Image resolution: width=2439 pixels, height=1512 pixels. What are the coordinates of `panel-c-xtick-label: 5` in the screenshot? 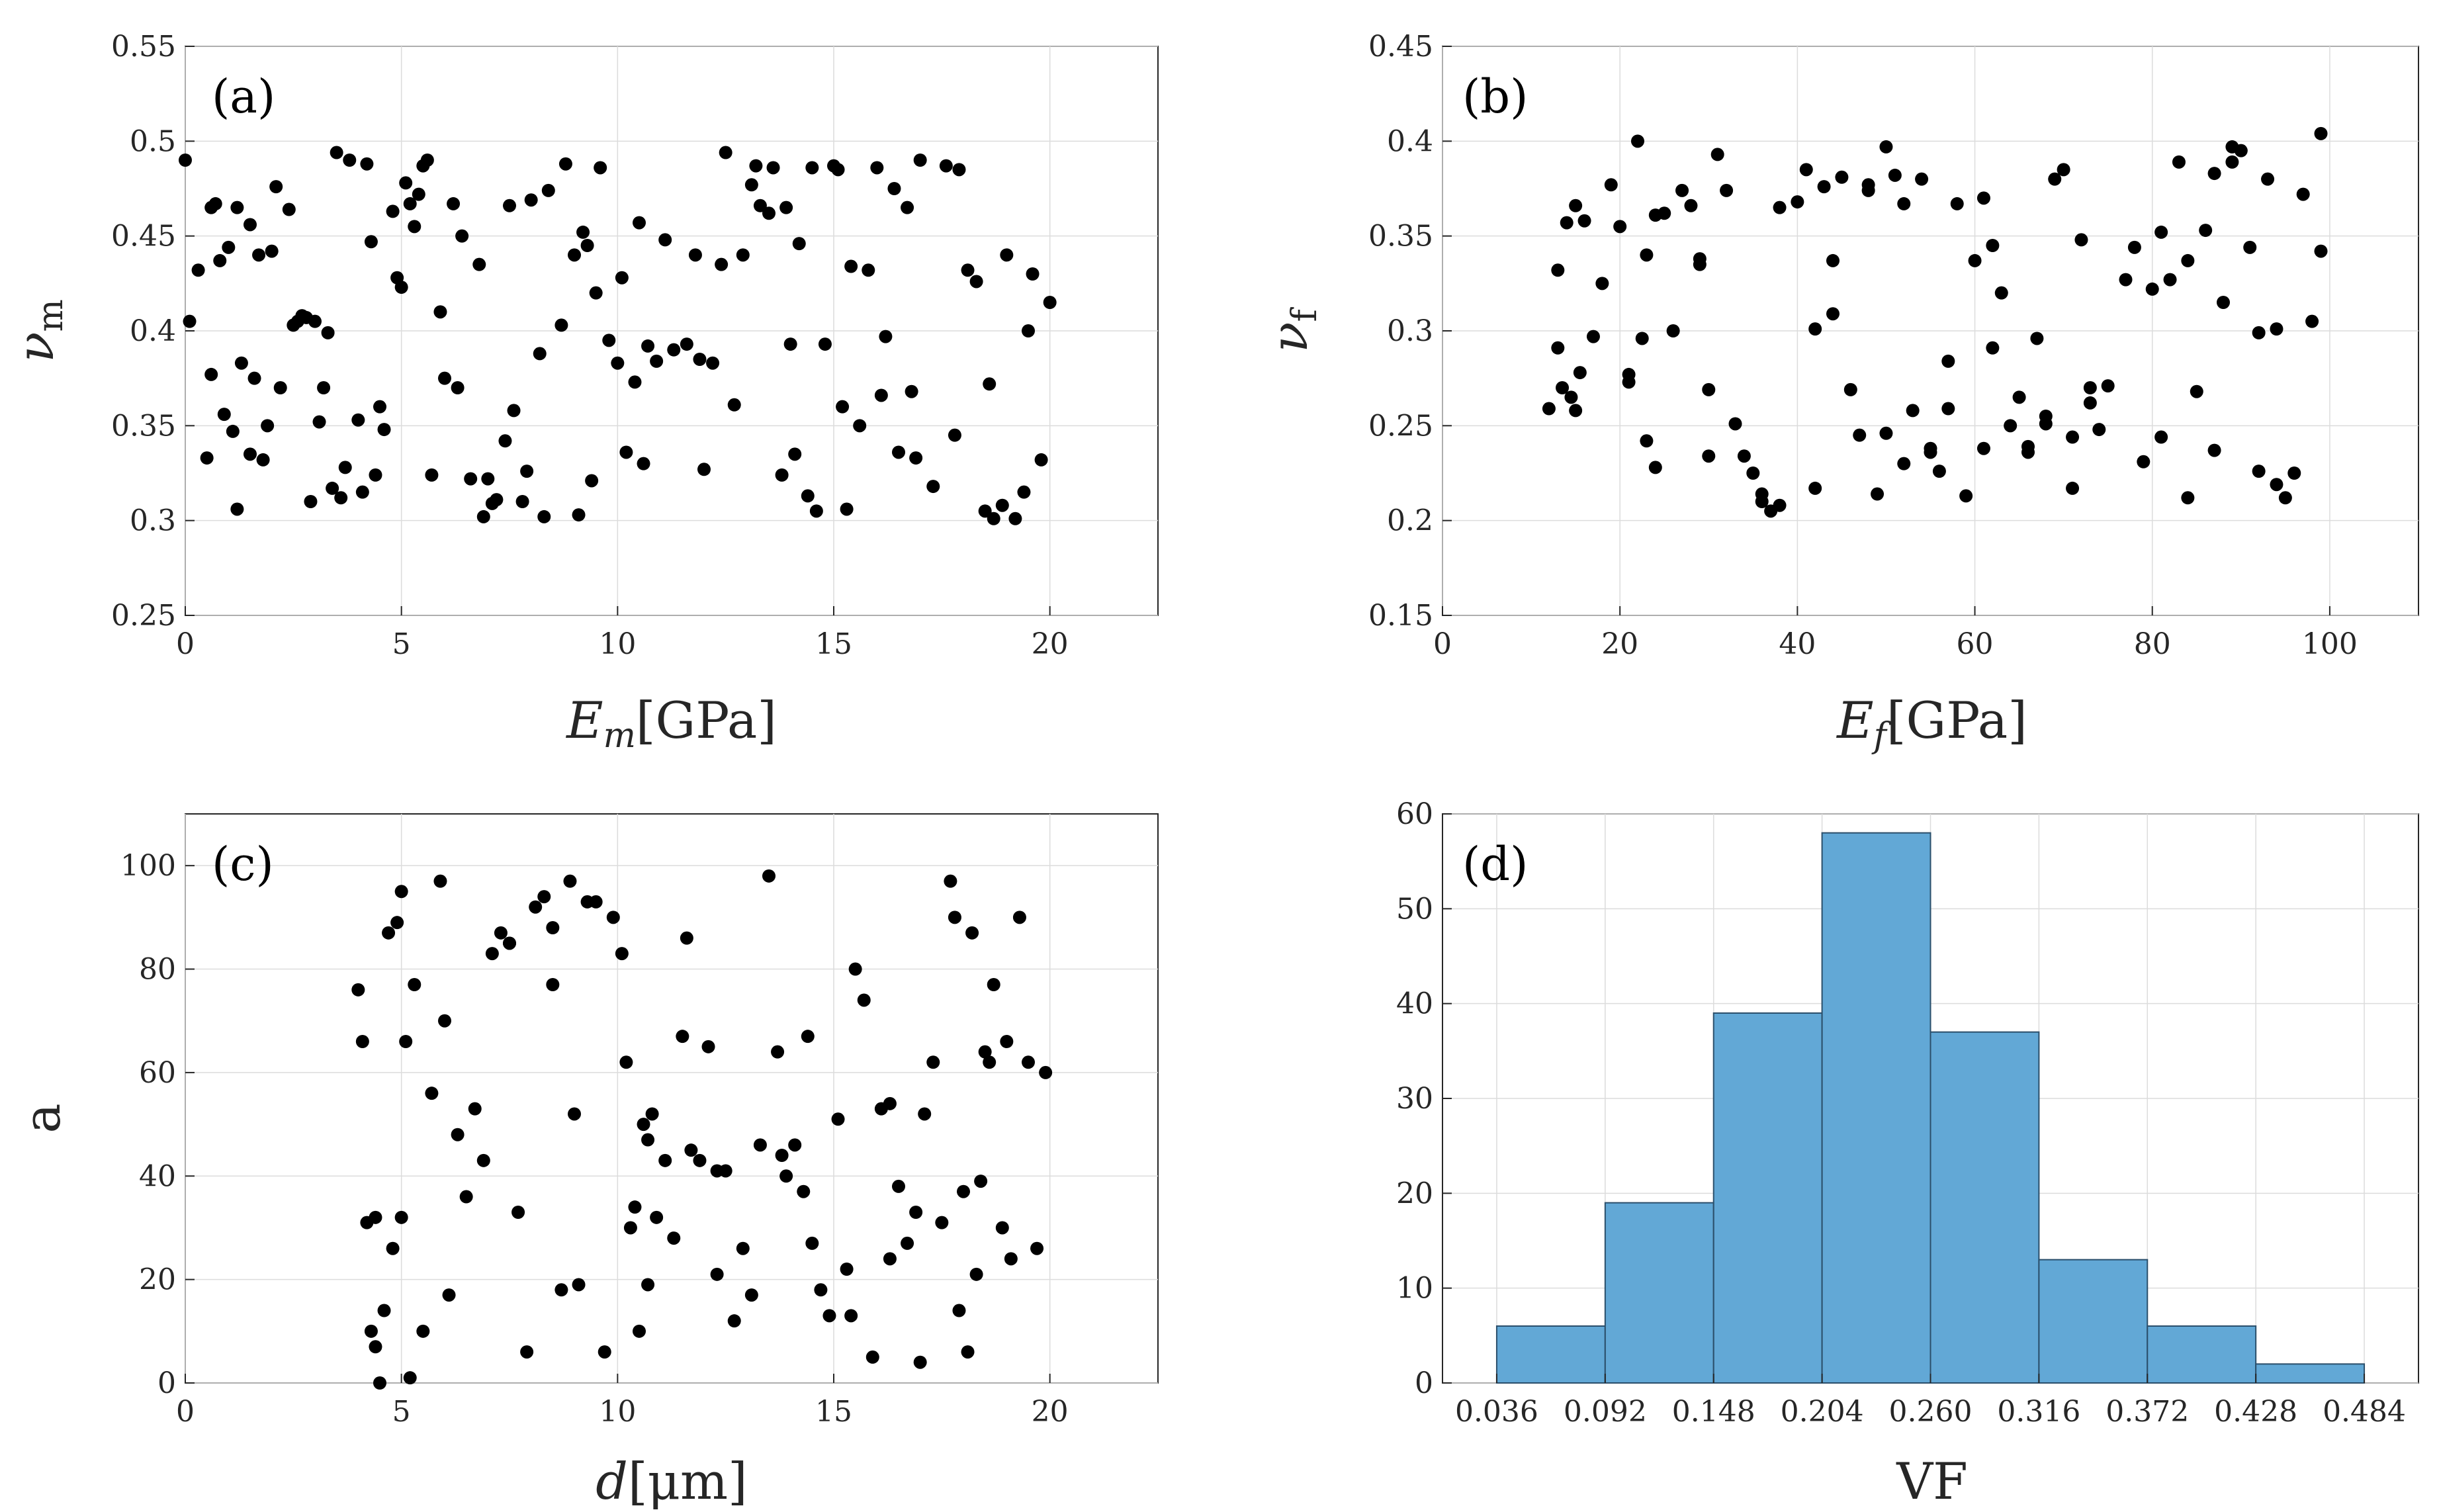 It's located at (402, 1412).